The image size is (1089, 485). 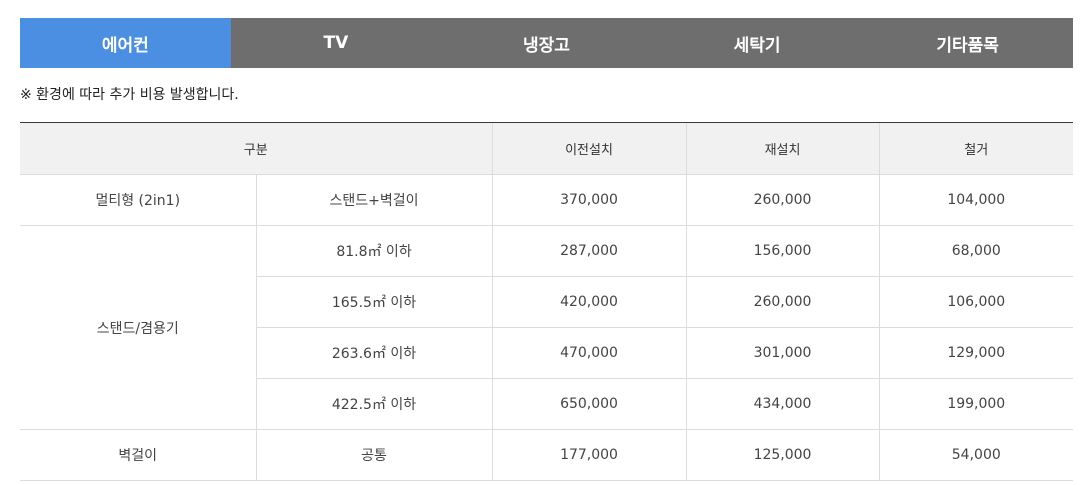 What do you see at coordinates (782, 455) in the screenshot?
I see `reinstall-price: 125,000` at bounding box center [782, 455].